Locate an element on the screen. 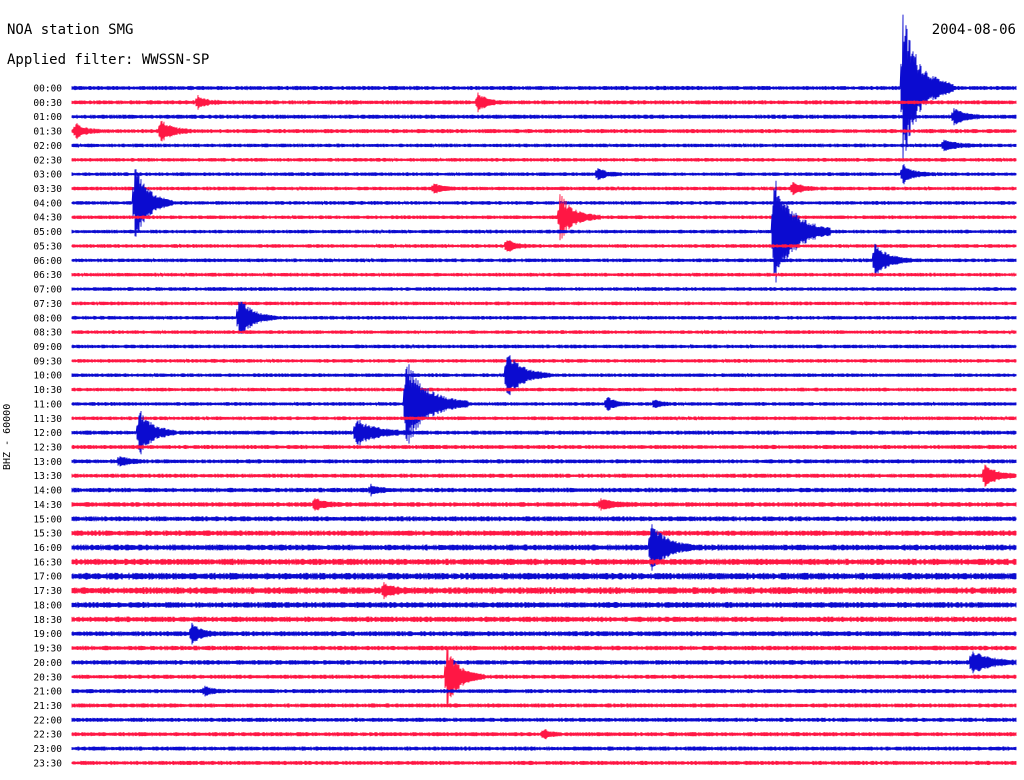  row-time-label: 05:00 is located at coordinates (47, 232).